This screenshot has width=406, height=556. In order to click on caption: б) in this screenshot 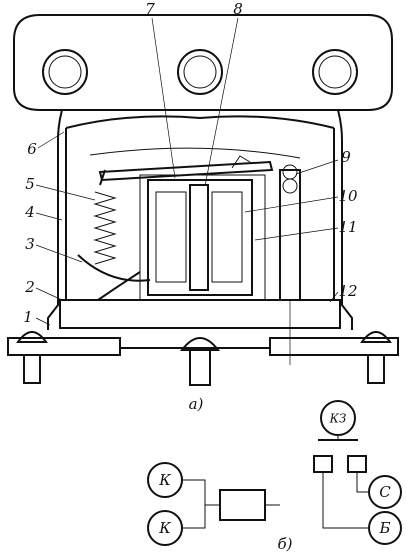, I will do `click(284, 544)`.